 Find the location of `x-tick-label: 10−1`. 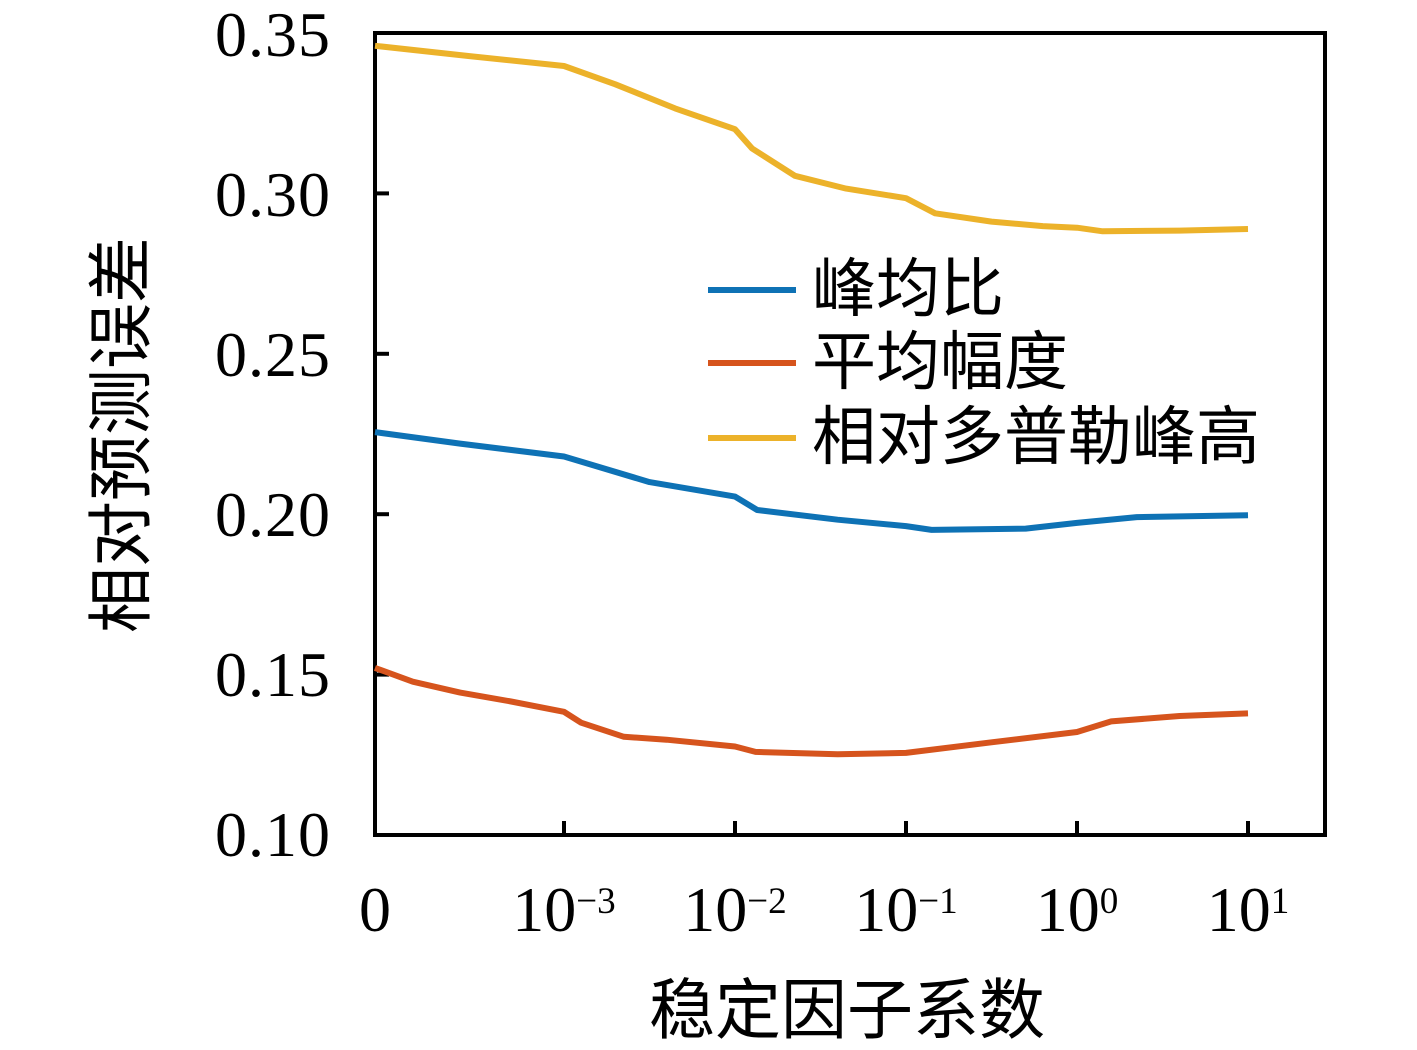

x-tick-label: 10−1 is located at coordinates (906, 910).